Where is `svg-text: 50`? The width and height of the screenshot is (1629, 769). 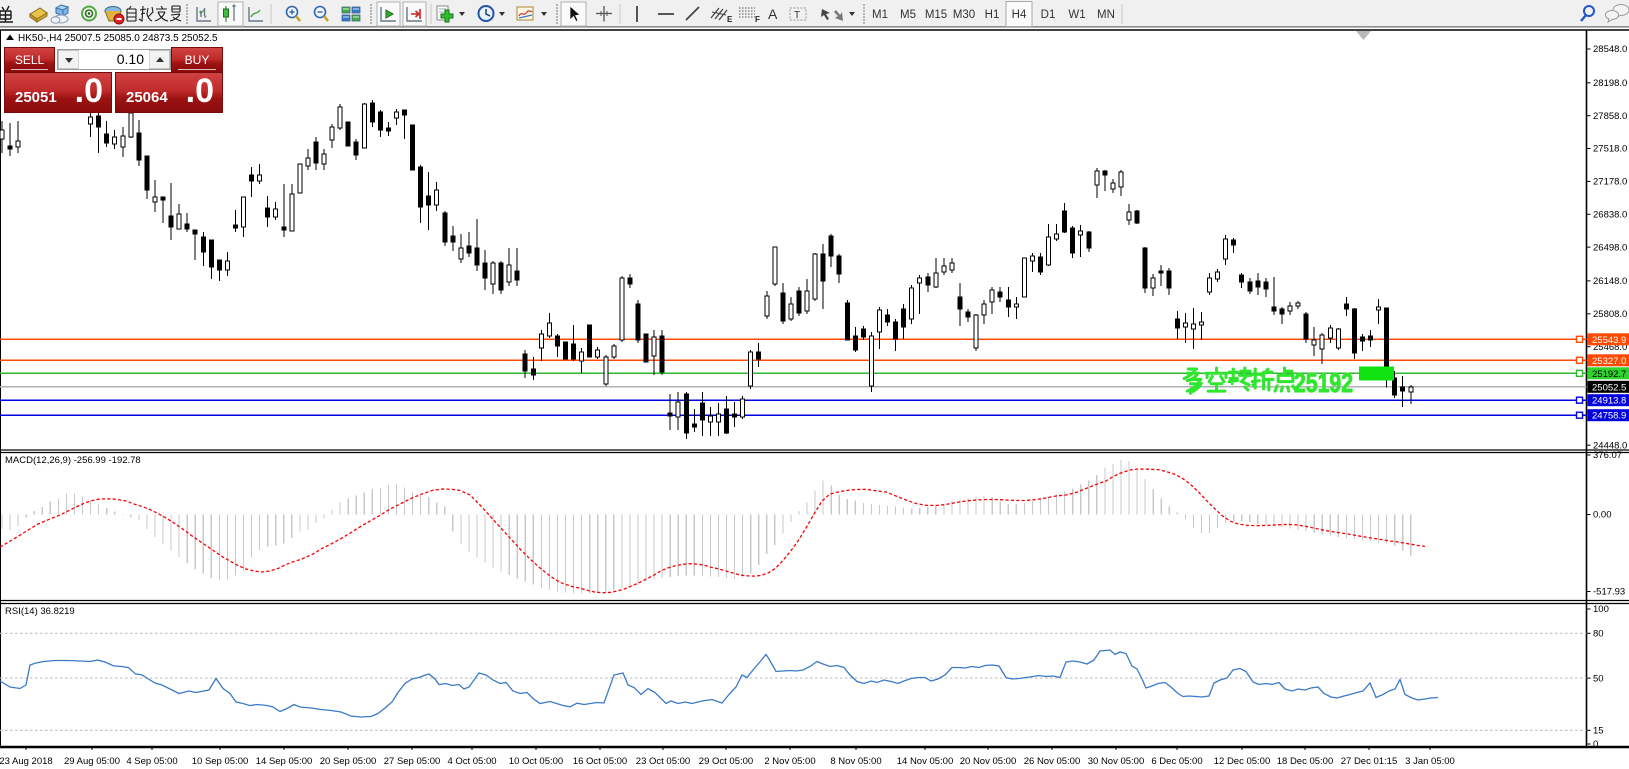 svg-text: 50 is located at coordinates (1598, 678).